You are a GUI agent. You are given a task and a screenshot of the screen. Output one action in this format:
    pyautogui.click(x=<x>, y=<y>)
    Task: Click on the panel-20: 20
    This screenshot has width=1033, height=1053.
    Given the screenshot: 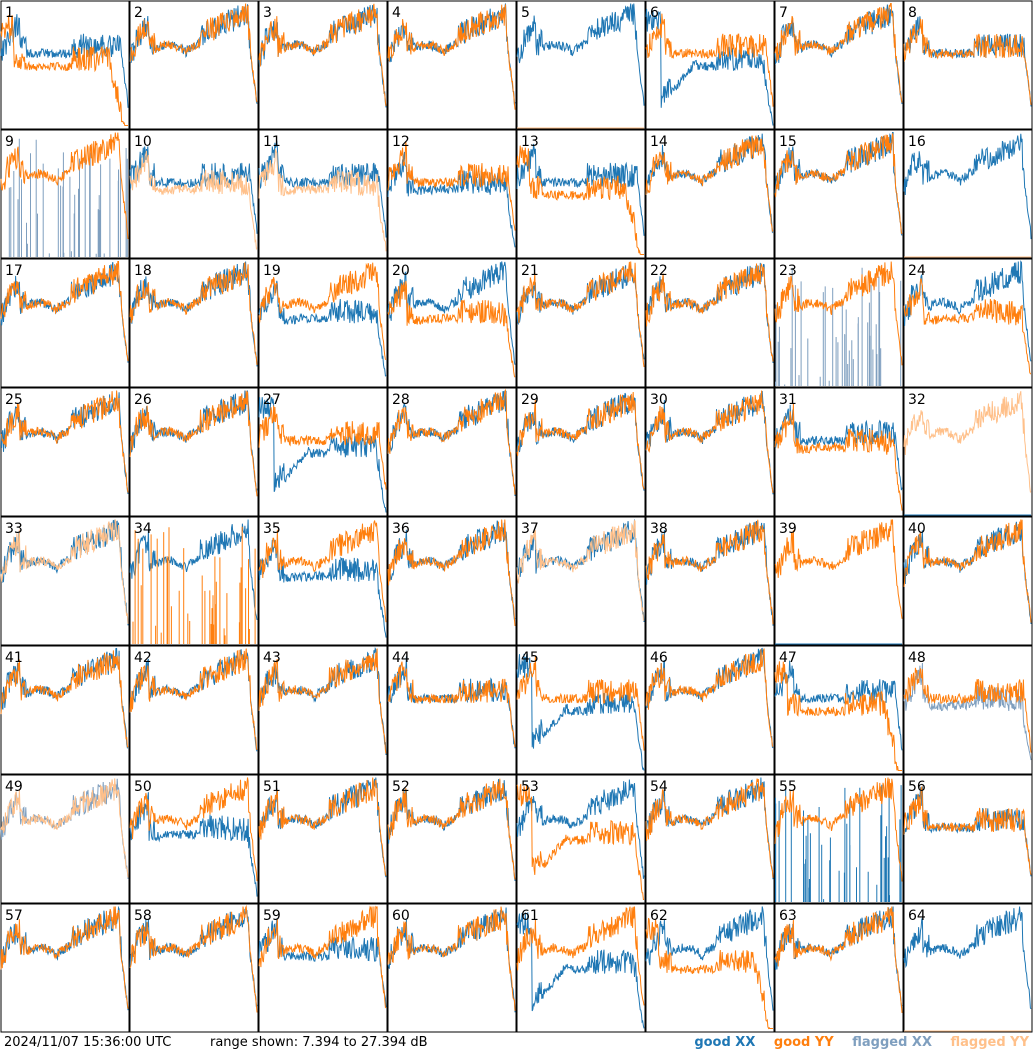 What is the action you would take?
    pyautogui.click(x=452, y=323)
    